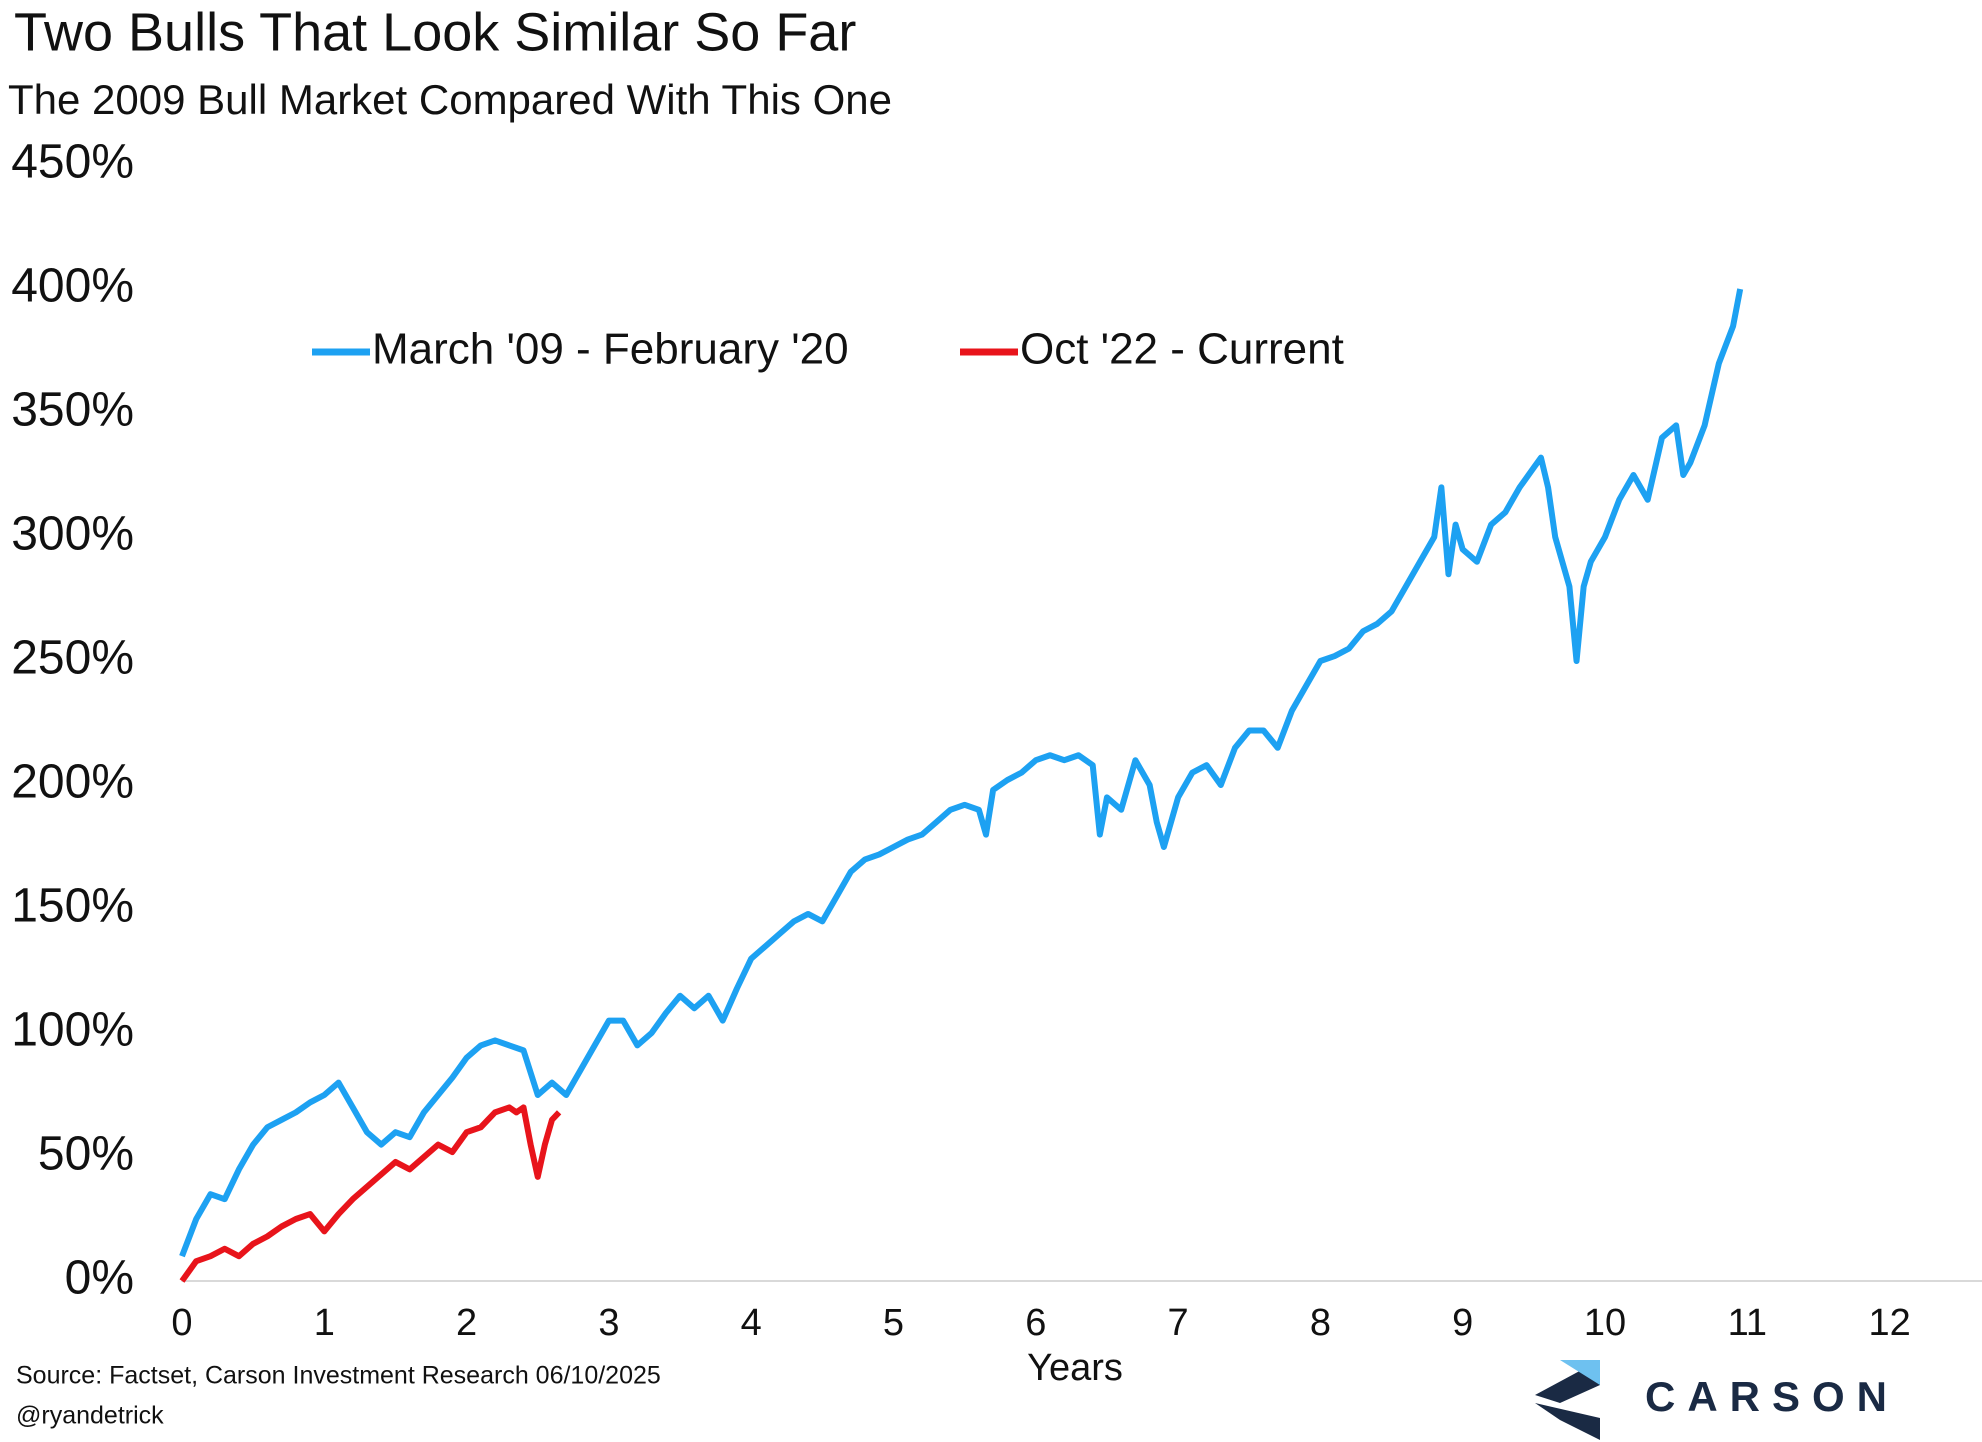  What do you see at coordinates (99, 1278) in the screenshot?
I see `y-tick-label: 0%` at bounding box center [99, 1278].